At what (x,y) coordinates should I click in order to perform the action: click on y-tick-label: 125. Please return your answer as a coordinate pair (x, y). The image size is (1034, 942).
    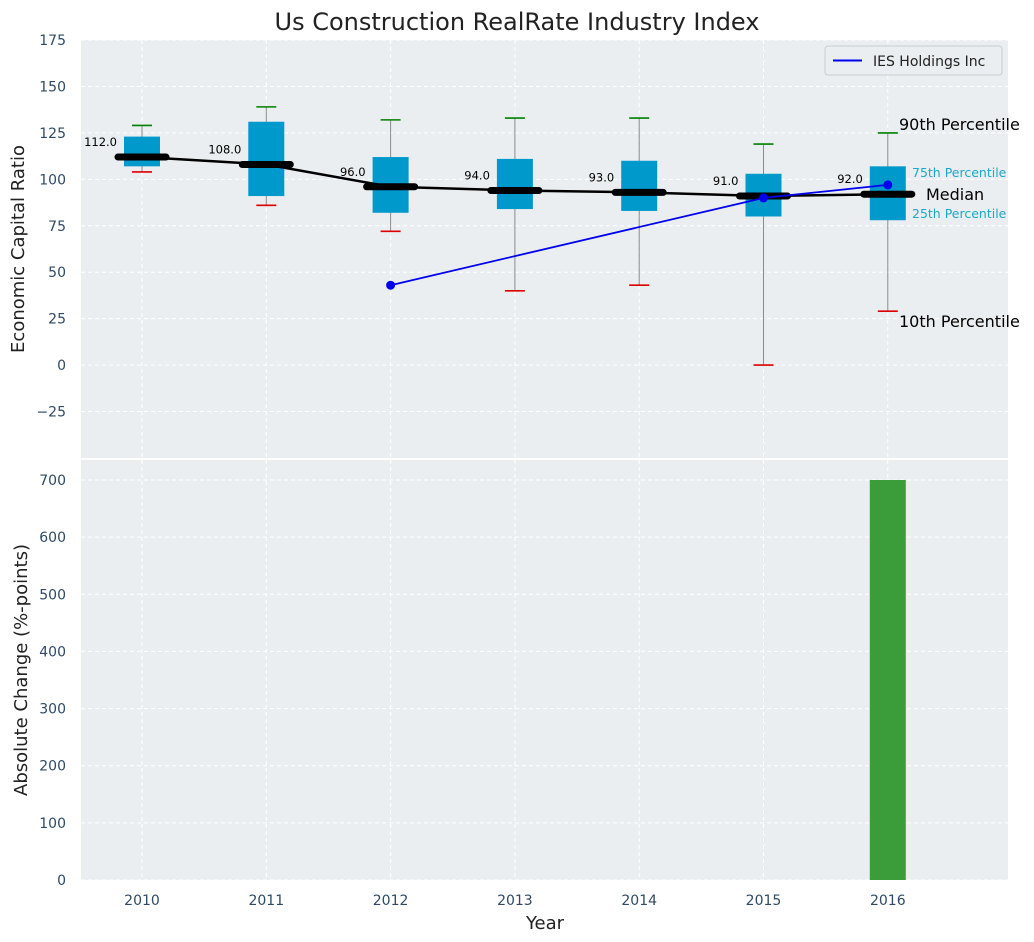
    Looking at the image, I should click on (52, 134).